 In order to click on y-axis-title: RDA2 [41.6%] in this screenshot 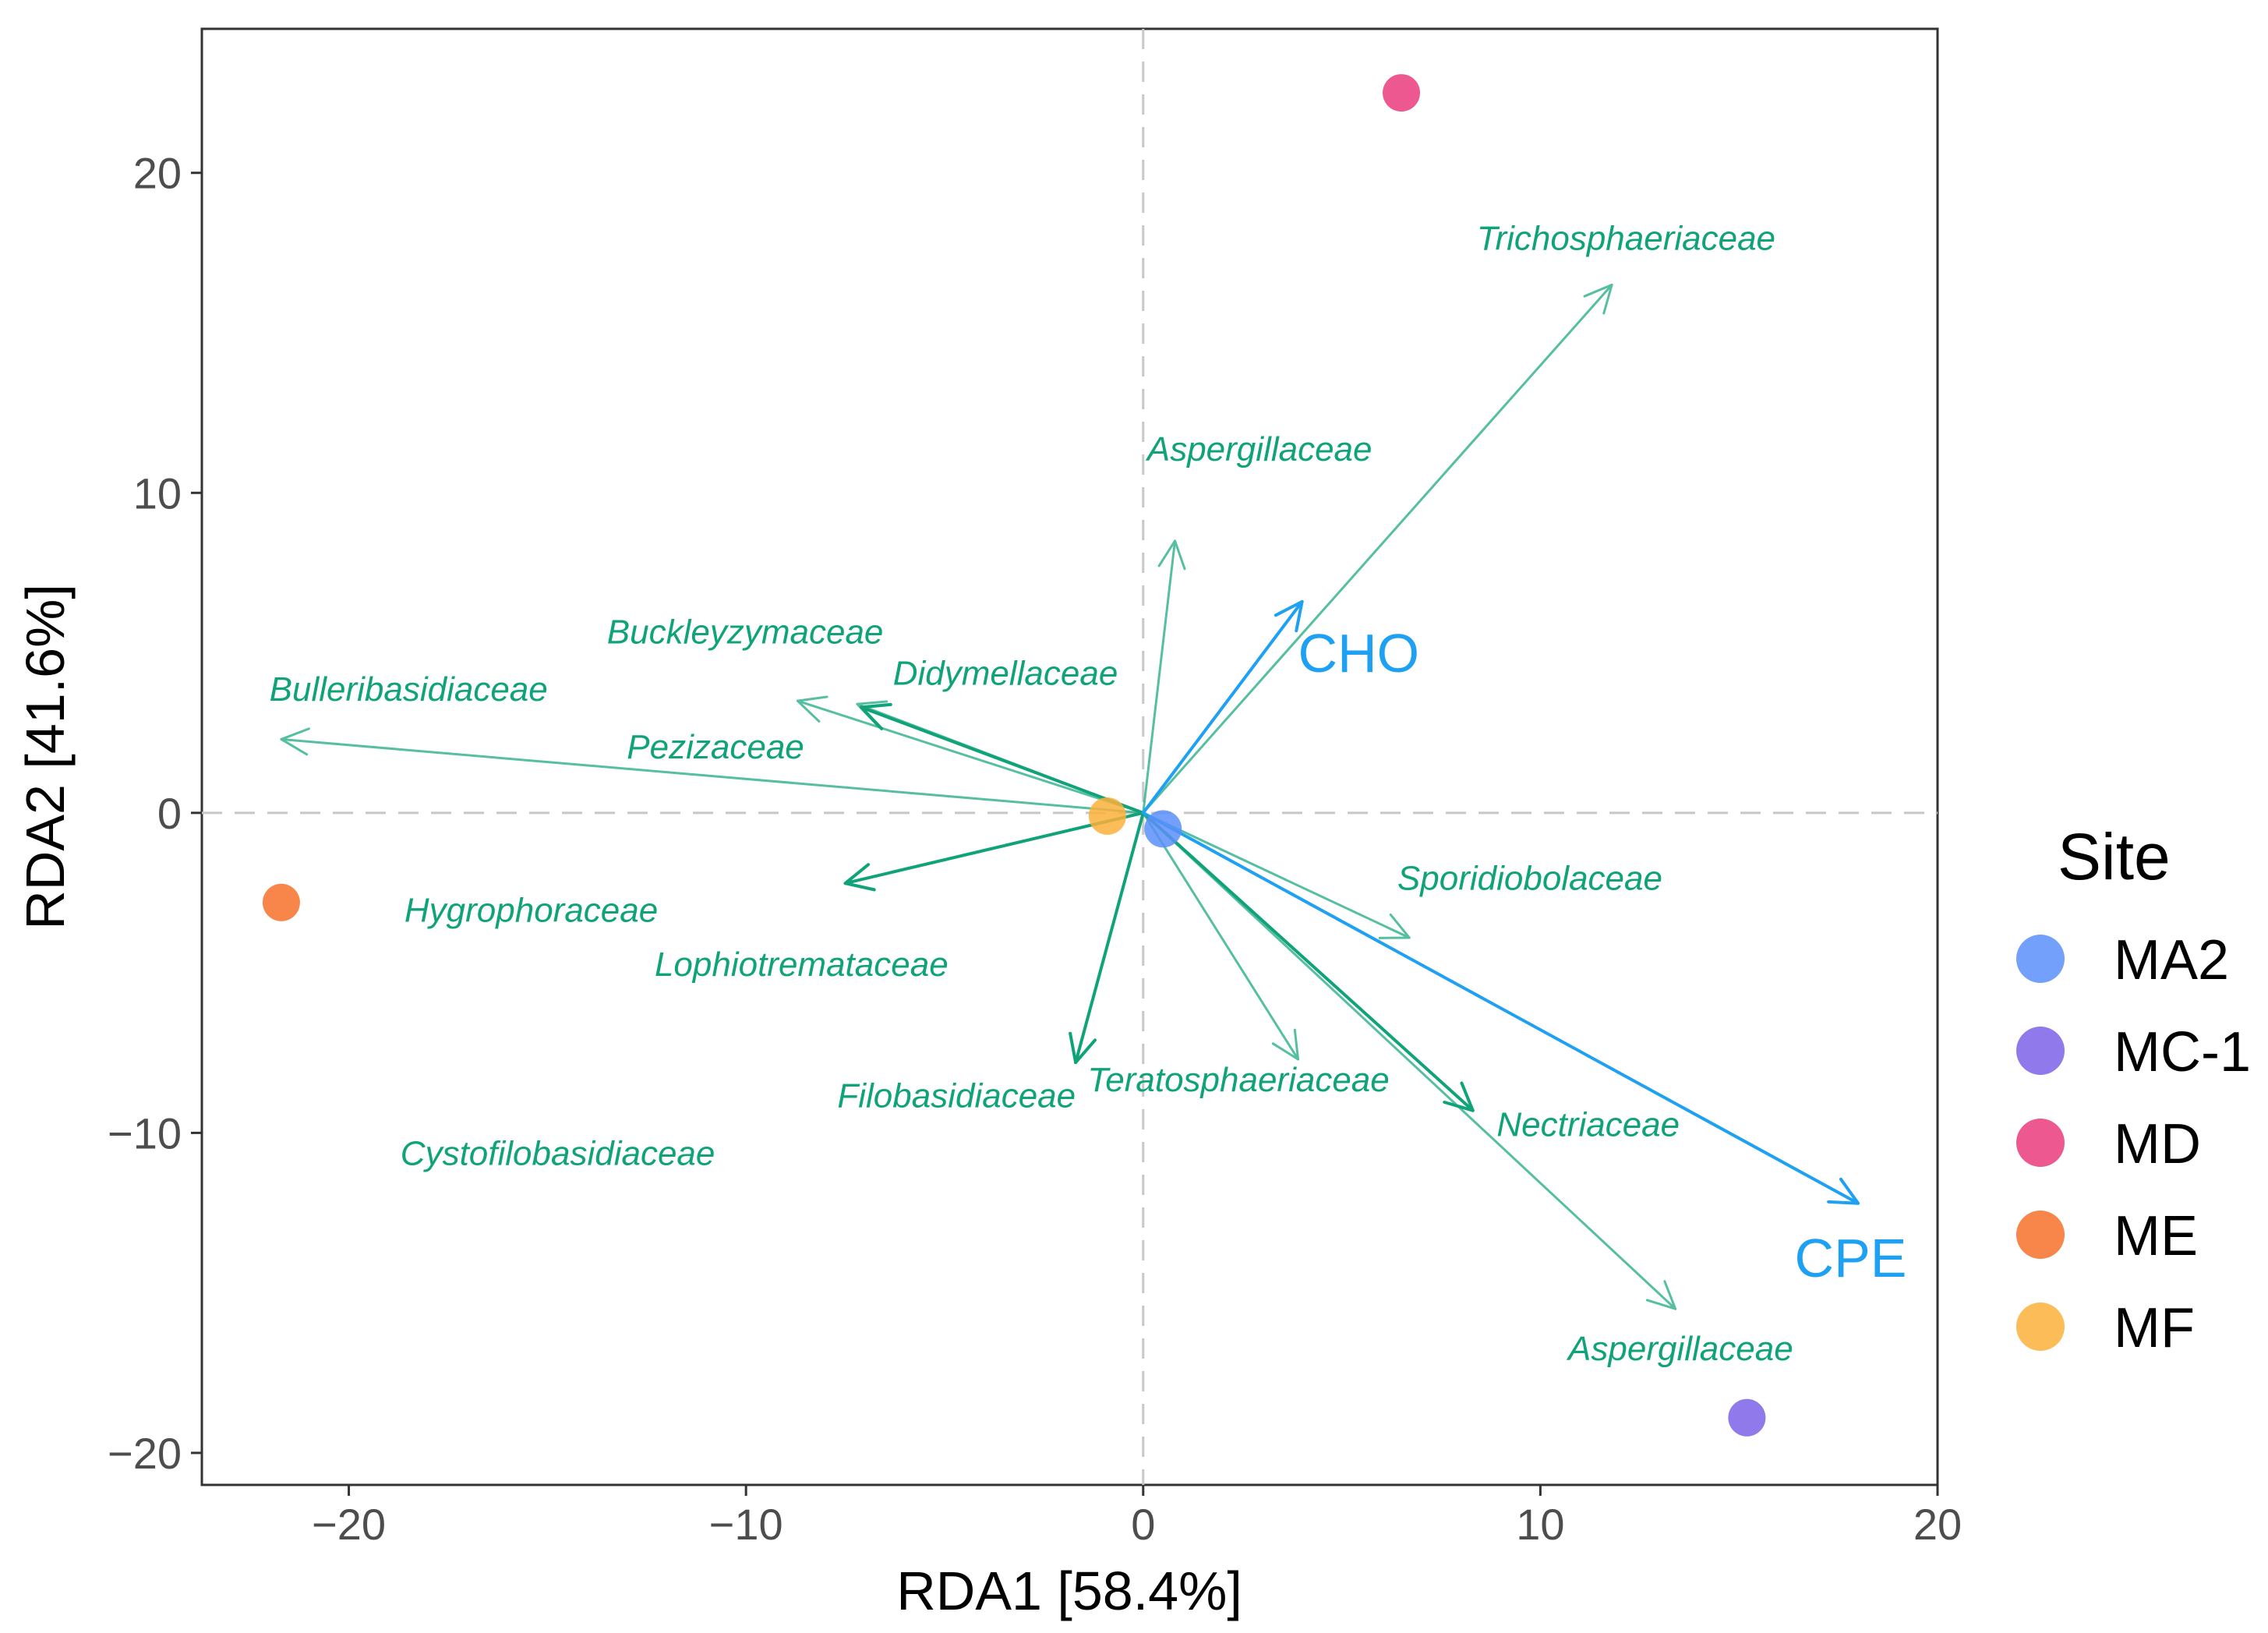, I will do `click(45, 757)`.